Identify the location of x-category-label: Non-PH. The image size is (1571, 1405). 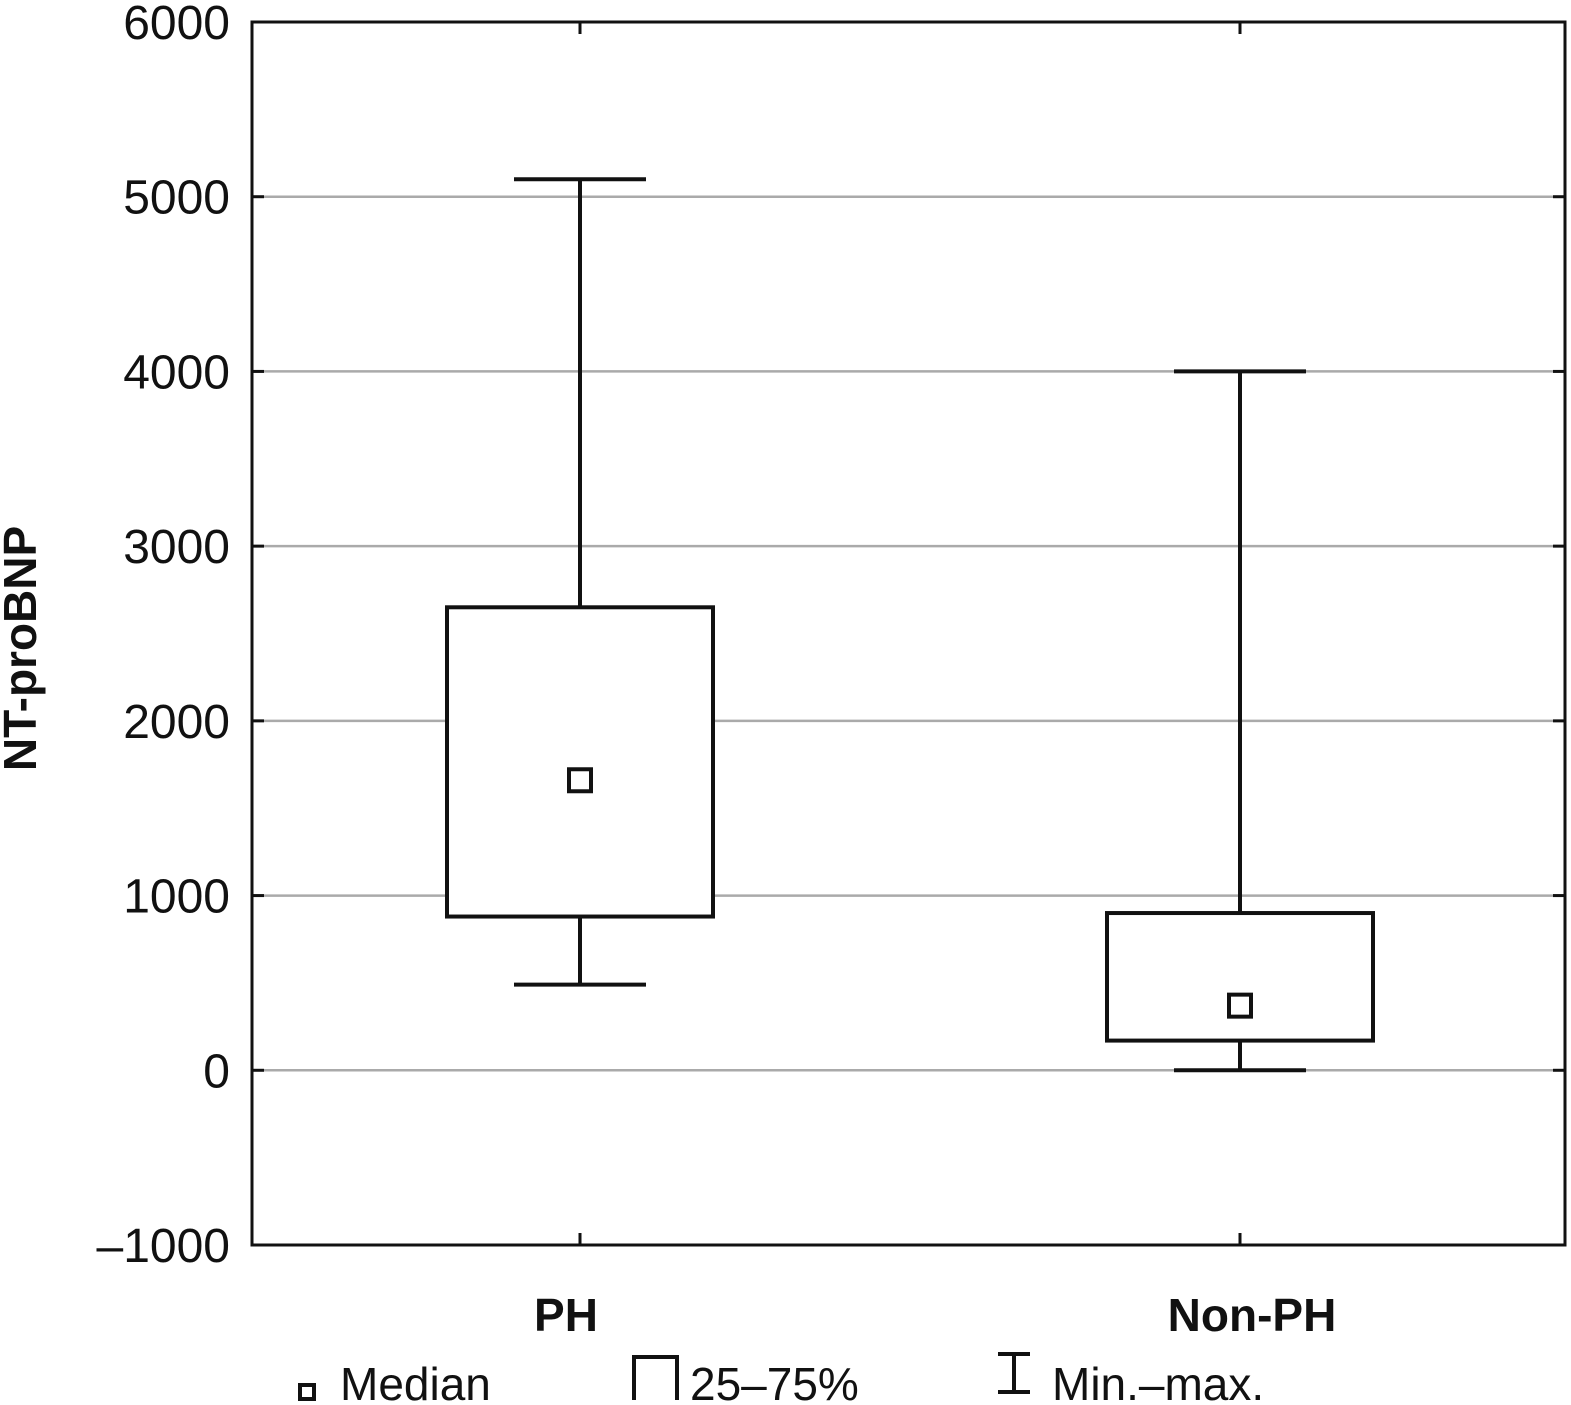
(1252, 1315).